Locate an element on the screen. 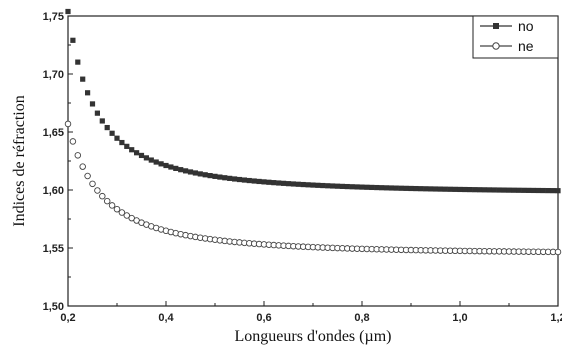 This screenshot has height=346, width=562. y-axis-title: Indices de réfraction is located at coordinates (19, 160).